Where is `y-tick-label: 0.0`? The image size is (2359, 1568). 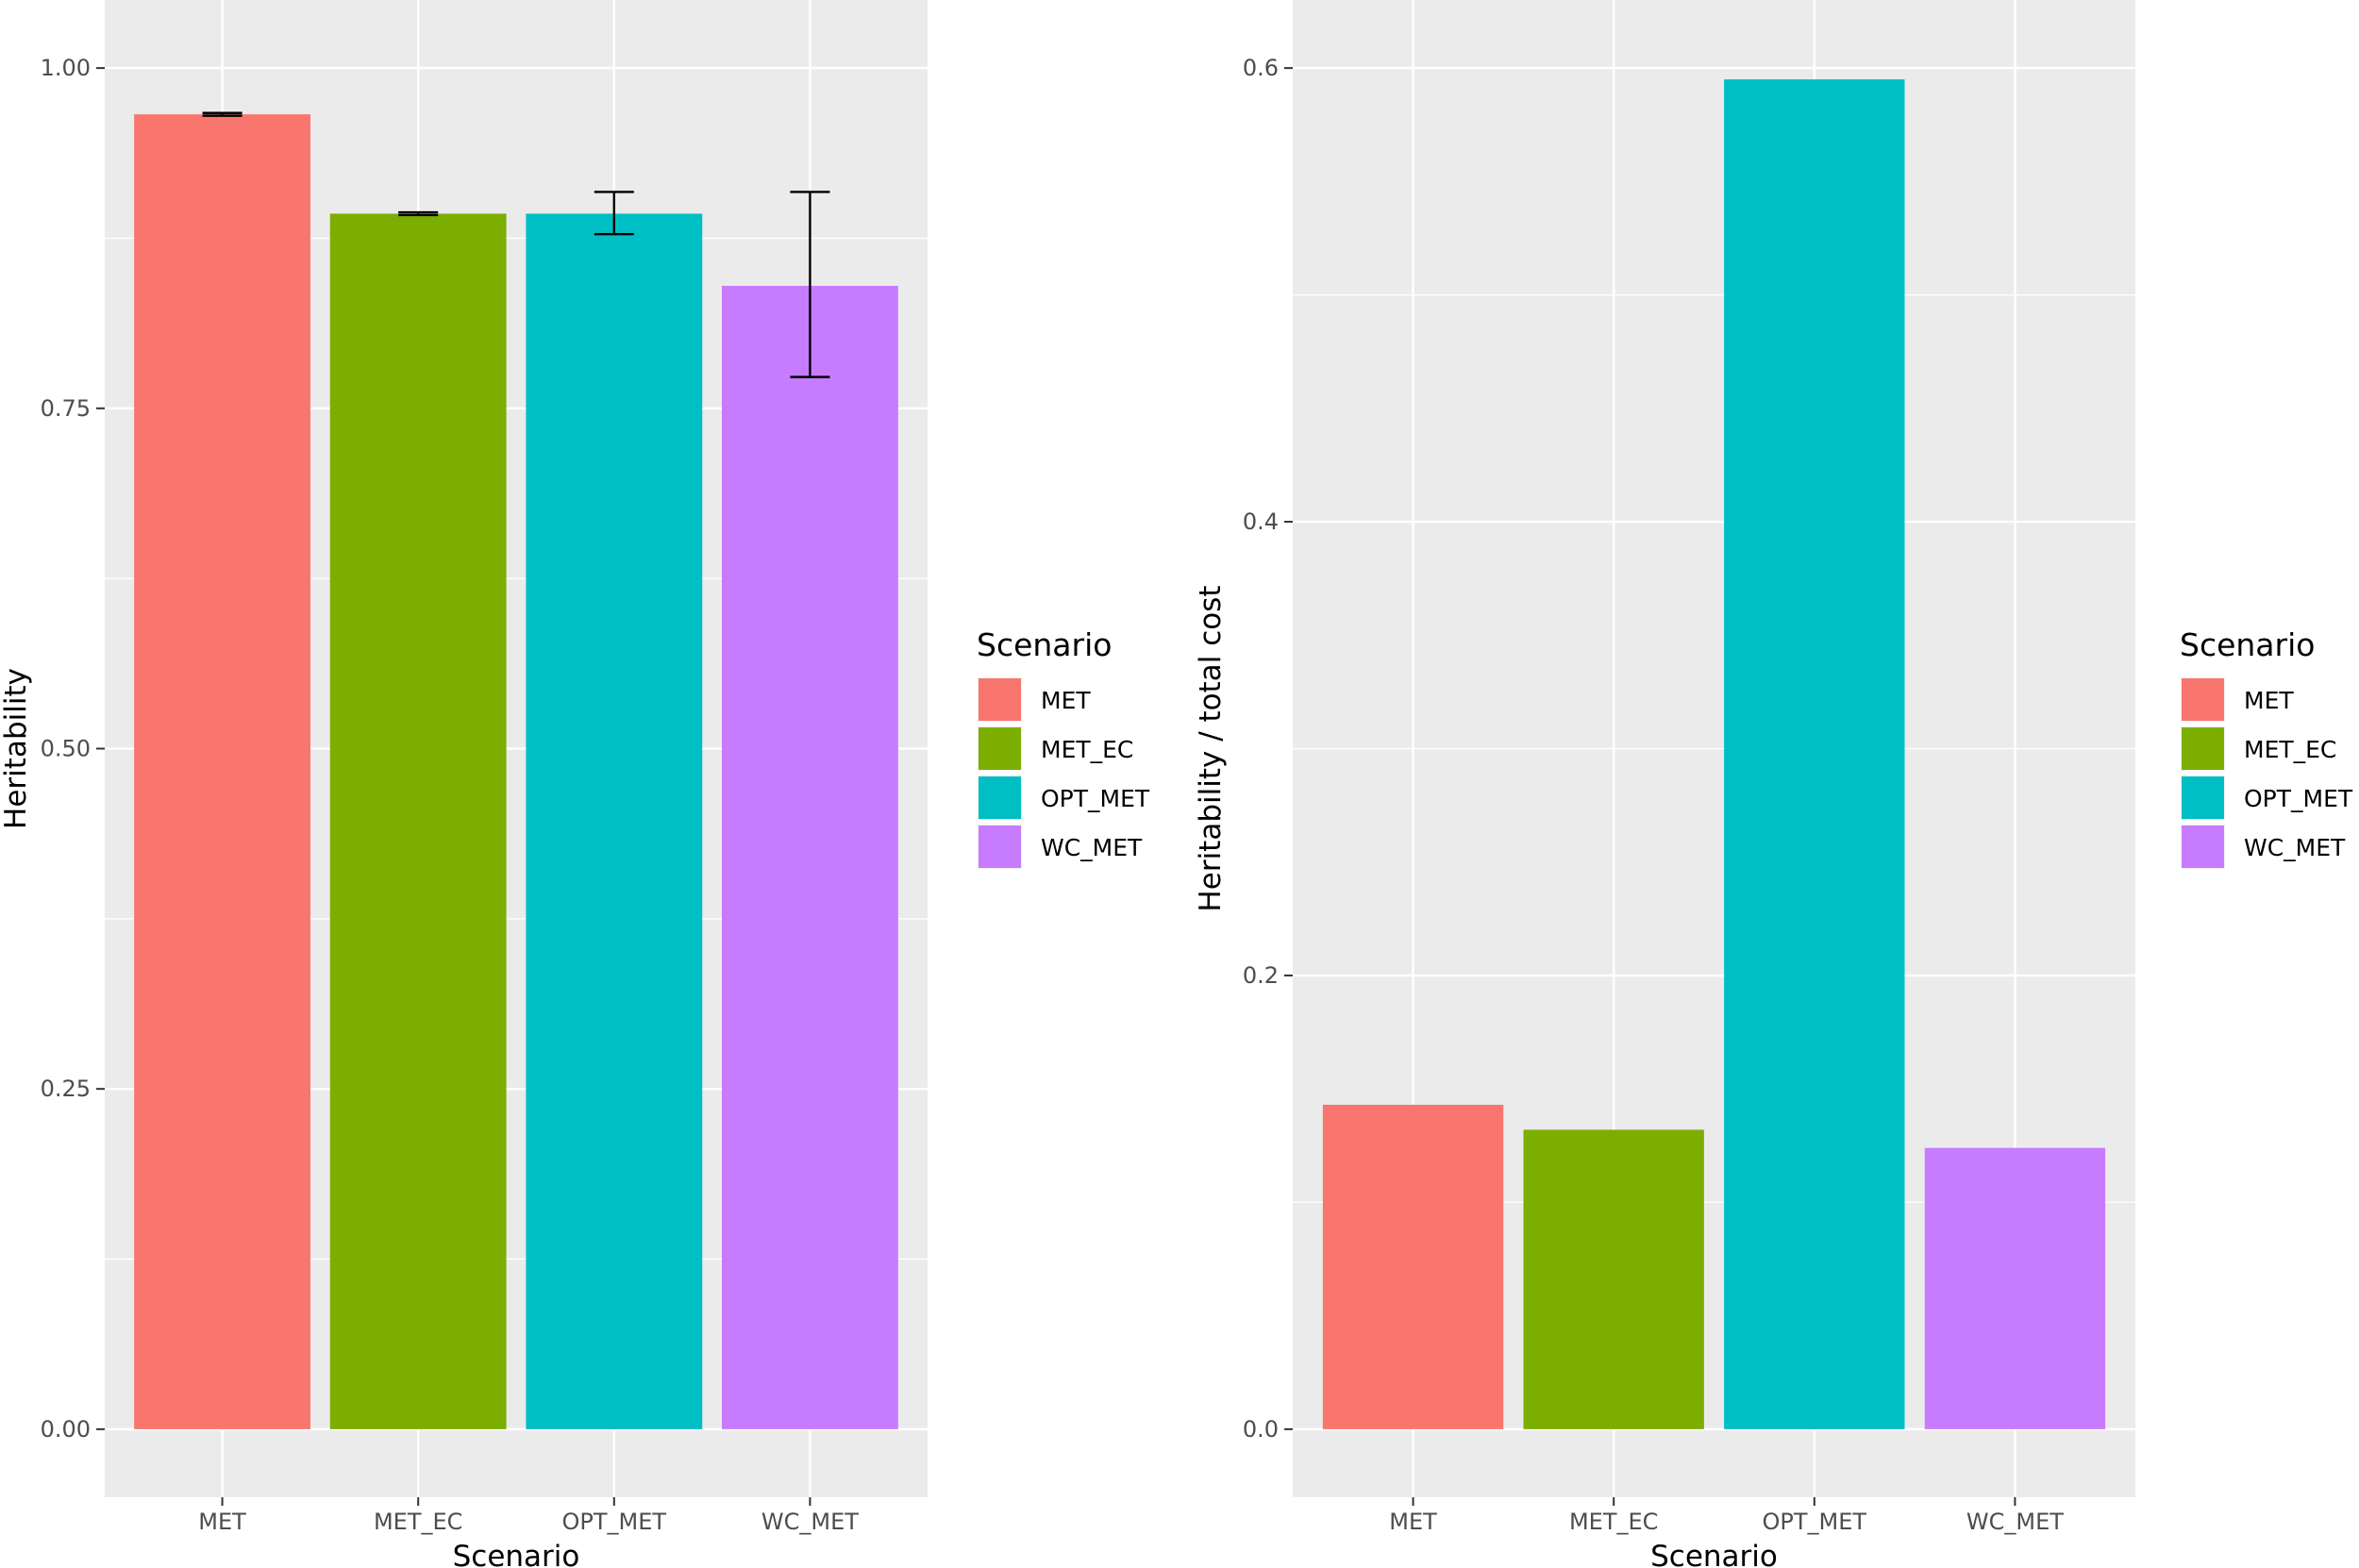
y-tick-label: 0.0 is located at coordinates (1261, 1429).